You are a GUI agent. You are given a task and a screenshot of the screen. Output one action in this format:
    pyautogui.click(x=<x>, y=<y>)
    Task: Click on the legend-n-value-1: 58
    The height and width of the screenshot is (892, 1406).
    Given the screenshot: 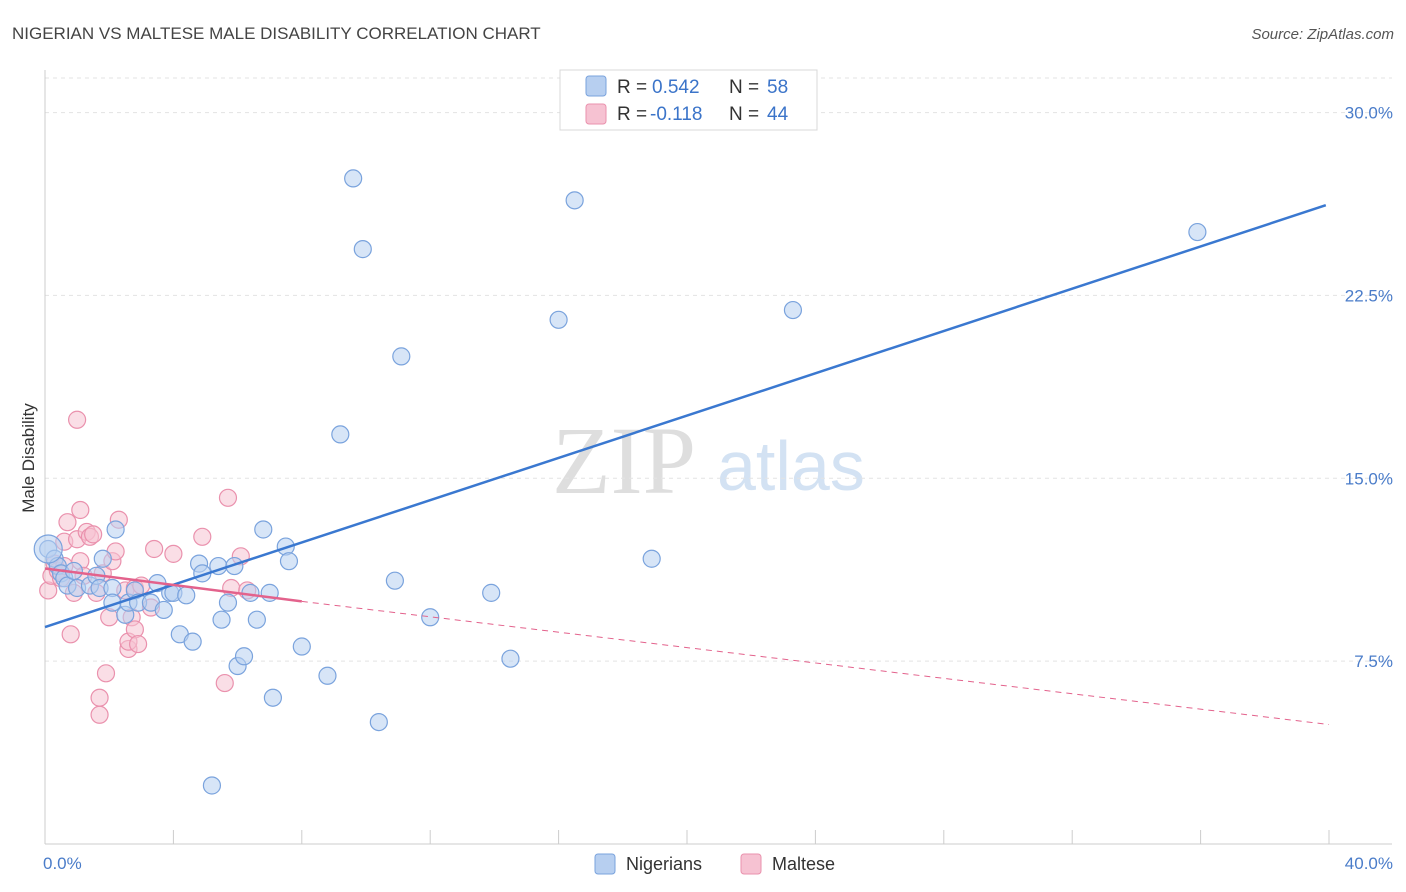 What is the action you would take?
    pyautogui.click(x=777, y=87)
    